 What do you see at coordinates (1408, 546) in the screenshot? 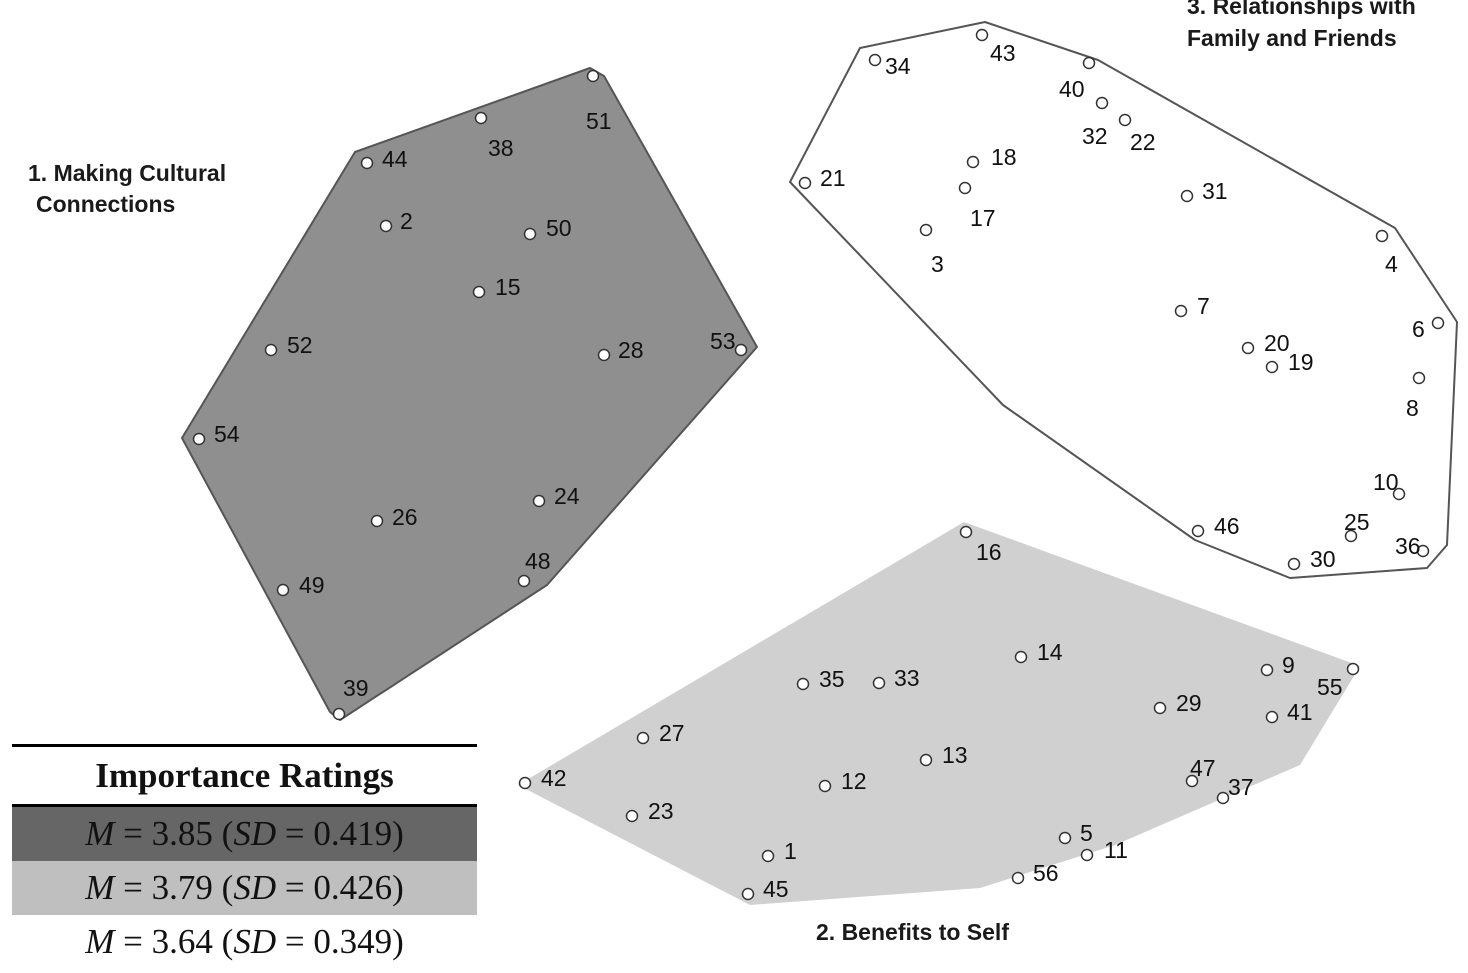
I see `statement-label-36: 36` at bounding box center [1408, 546].